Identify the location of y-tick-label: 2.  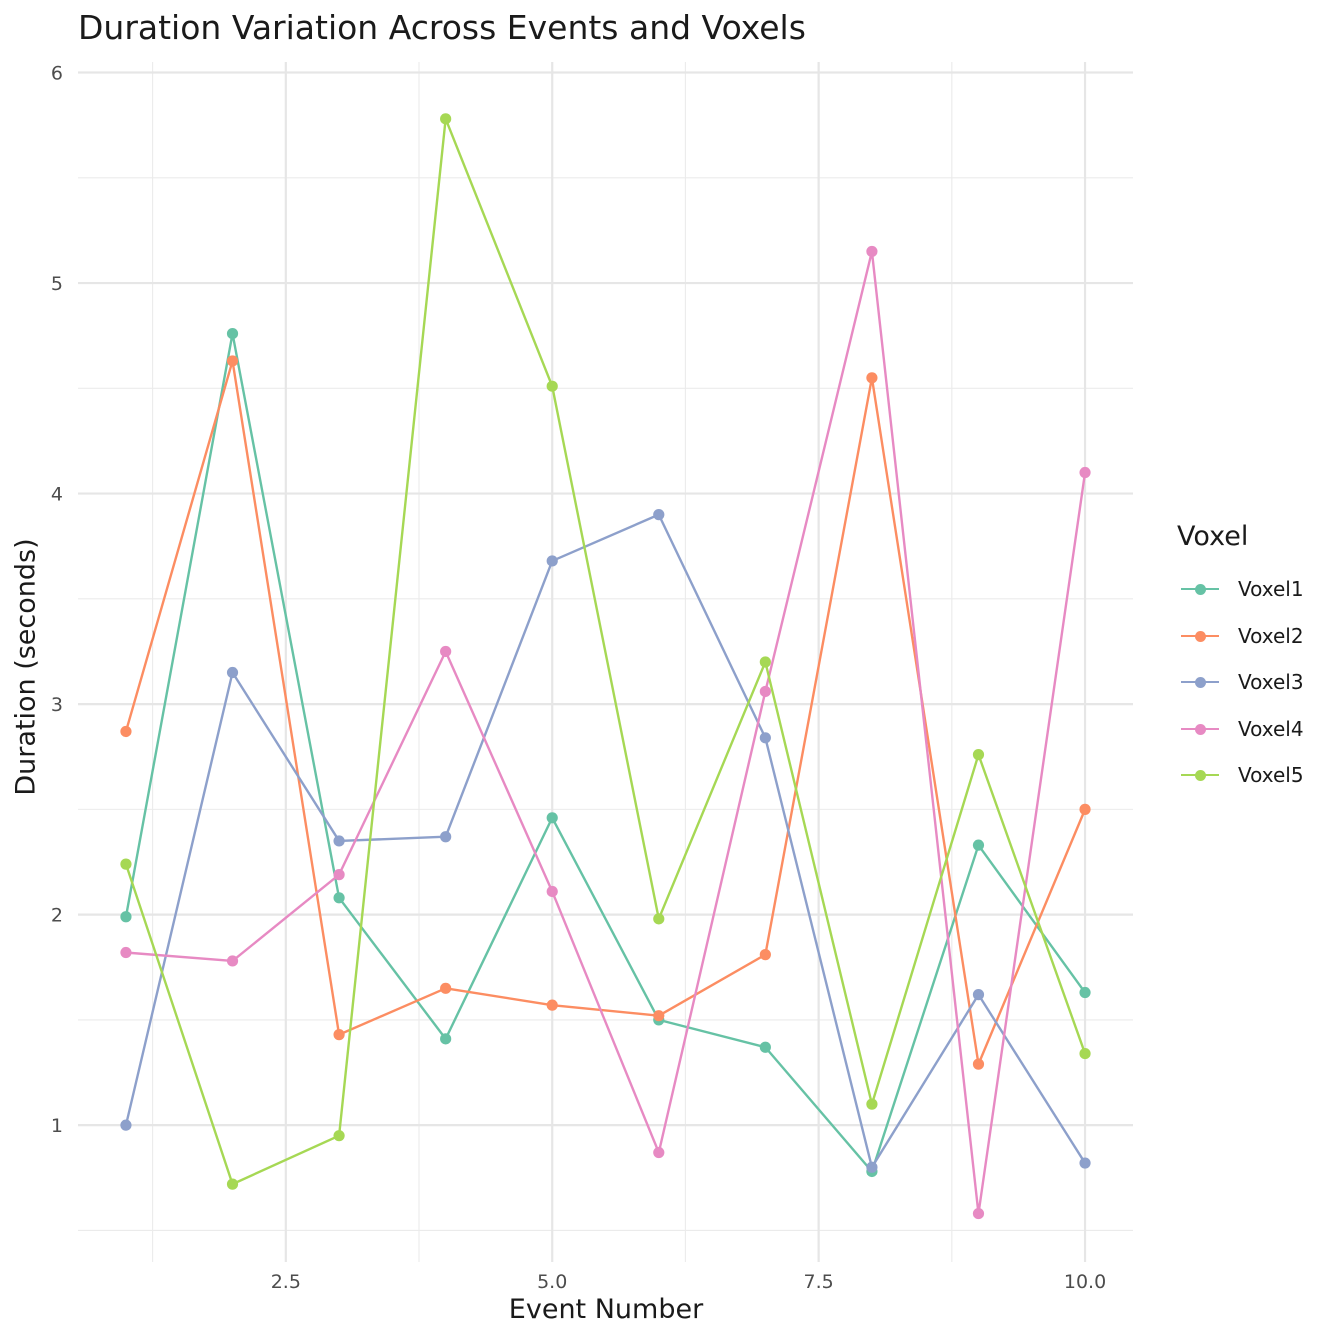
(57, 916).